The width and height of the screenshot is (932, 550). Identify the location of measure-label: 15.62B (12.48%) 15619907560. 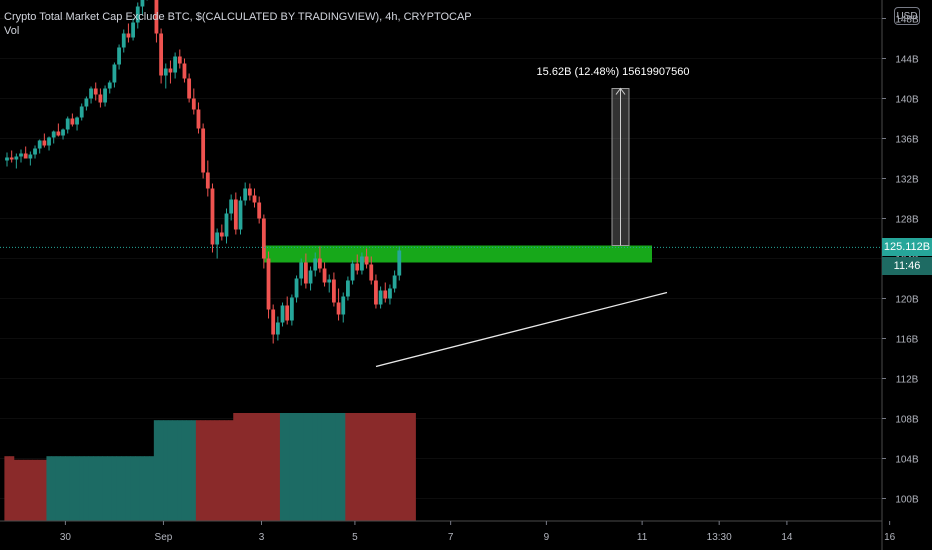
(613, 72).